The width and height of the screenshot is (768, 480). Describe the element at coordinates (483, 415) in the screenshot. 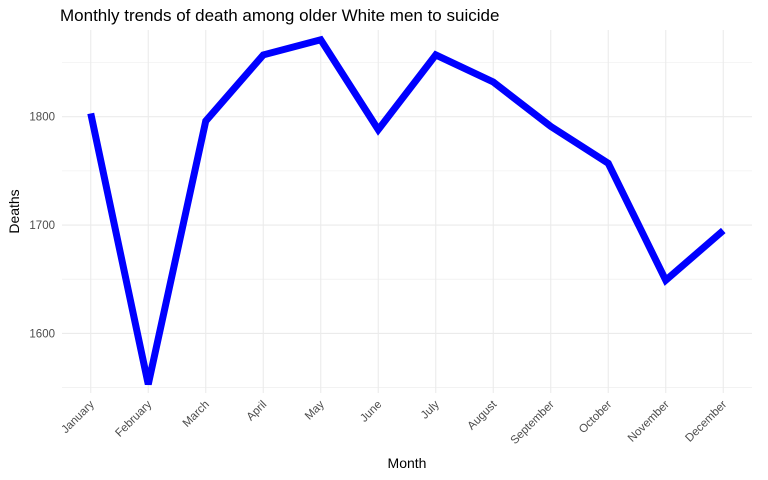

I see `x-tick-label: August` at that location.